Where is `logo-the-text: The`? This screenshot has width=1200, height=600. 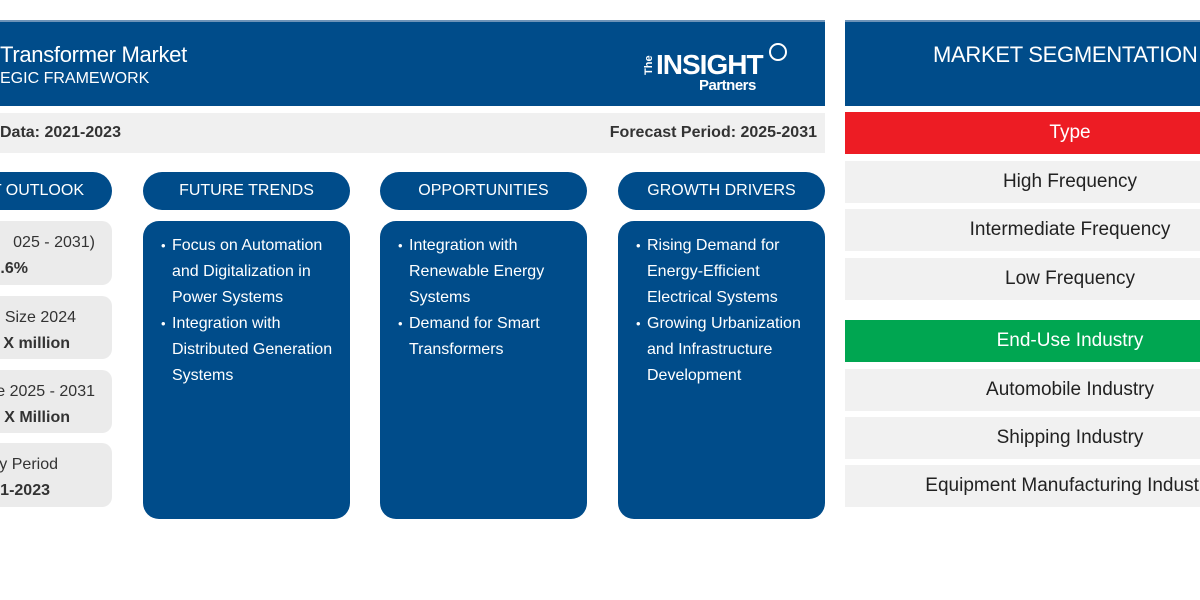
logo-the-text: The is located at coordinates (649, 65).